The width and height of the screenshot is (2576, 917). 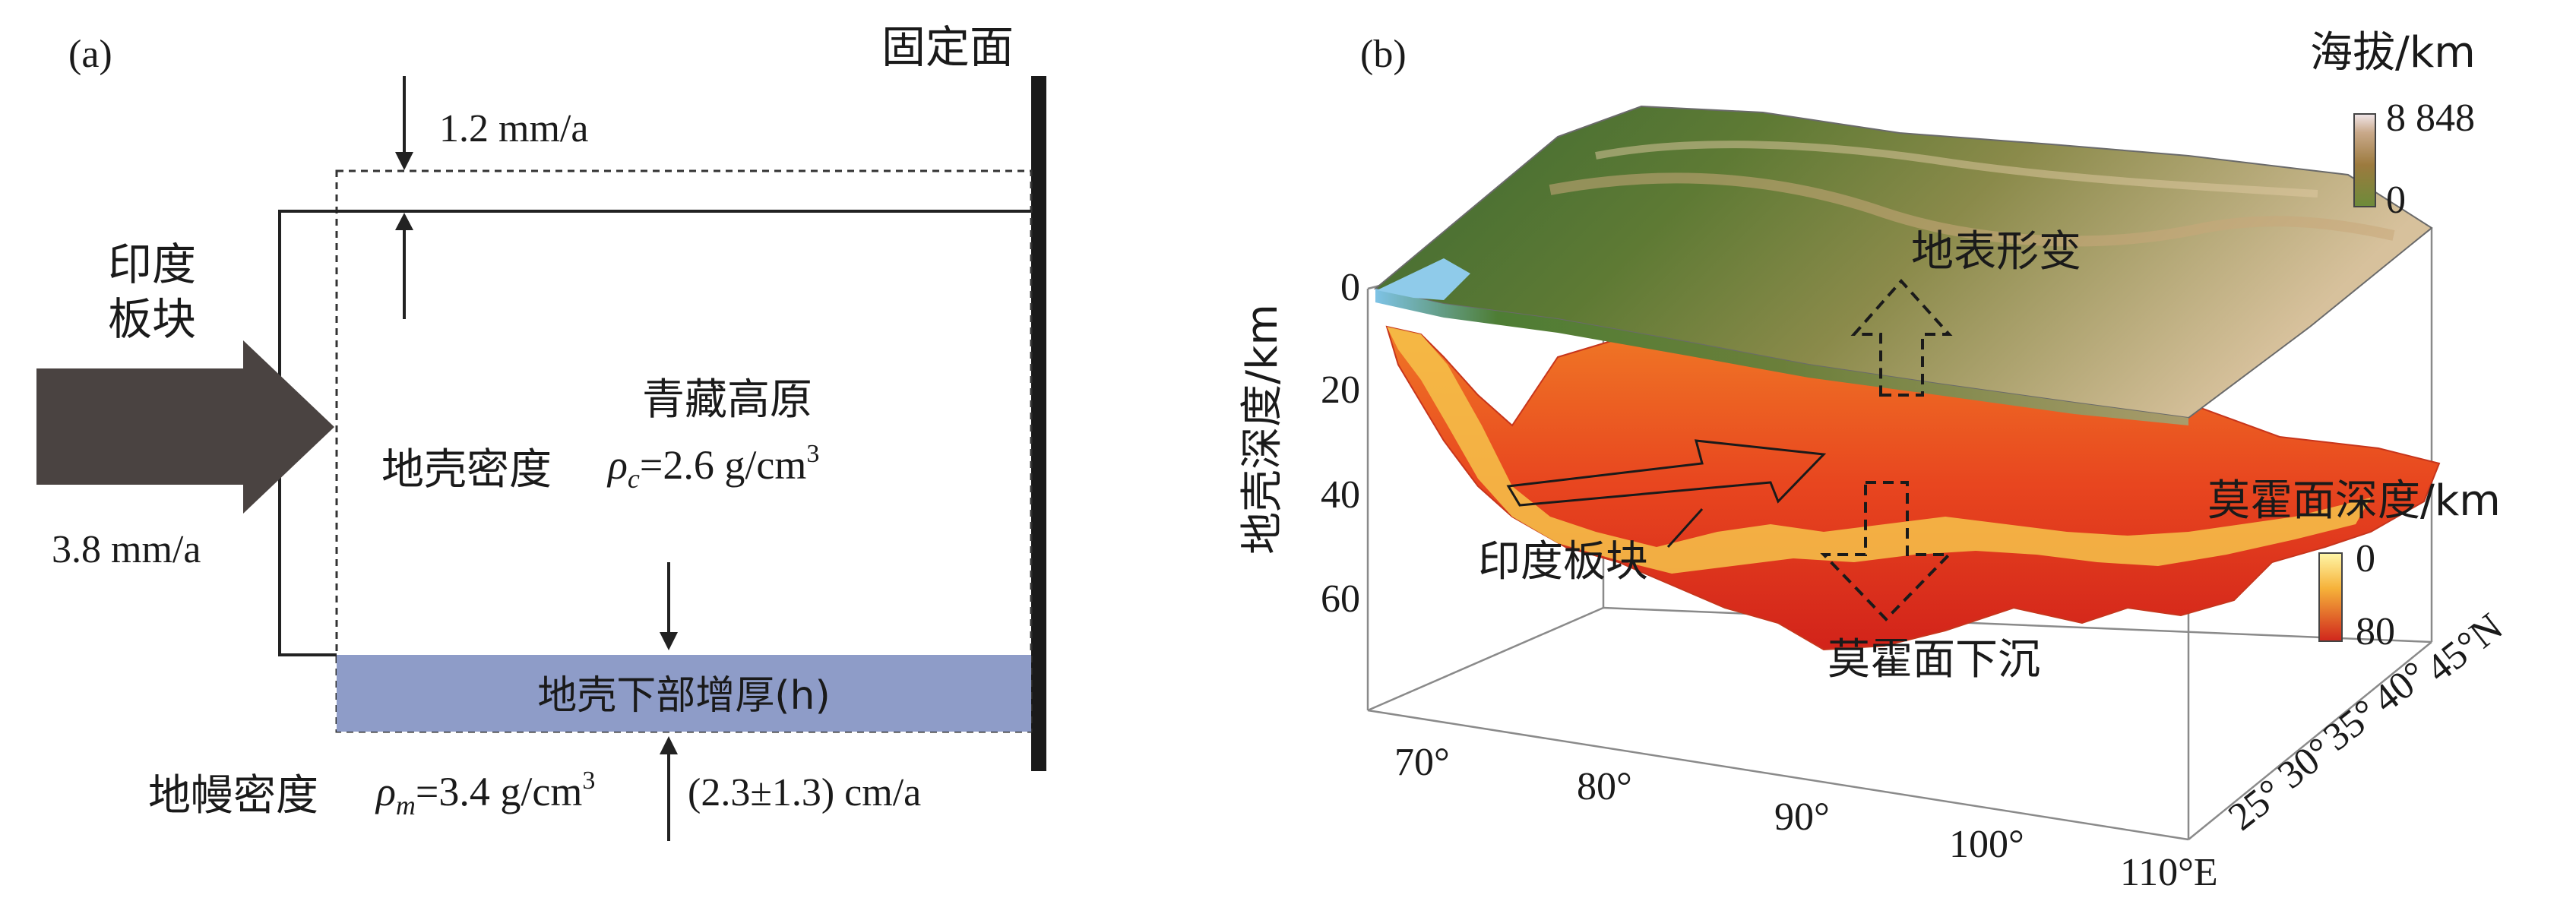 What do you see at coordinates (1340, 390) in the screenshot?
I see `depth-tick-20: 20` at bounding box center [1340, 390].